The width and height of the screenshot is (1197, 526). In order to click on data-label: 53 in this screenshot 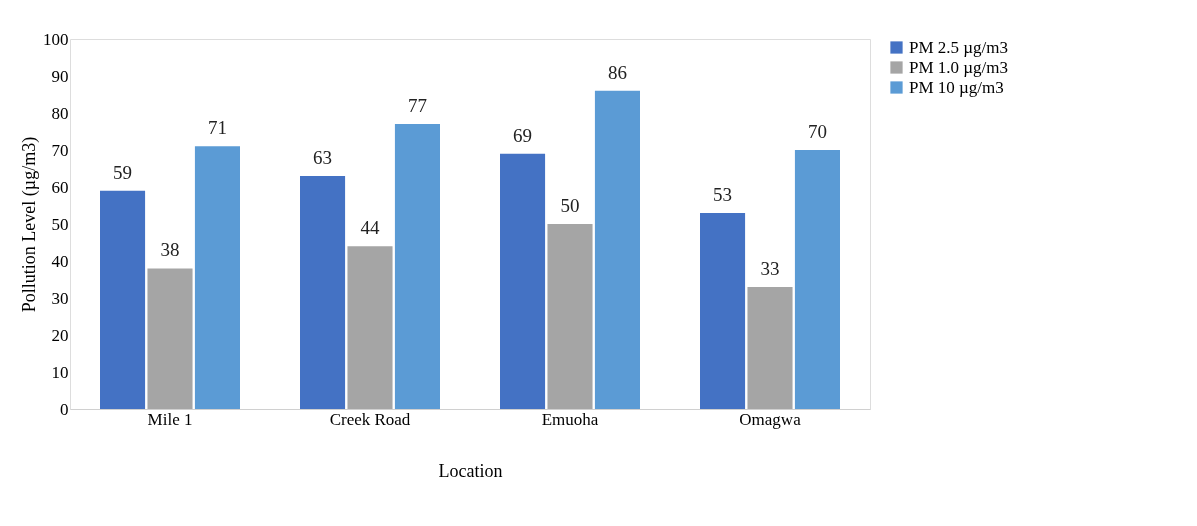, I will do `click(723, 194)`.